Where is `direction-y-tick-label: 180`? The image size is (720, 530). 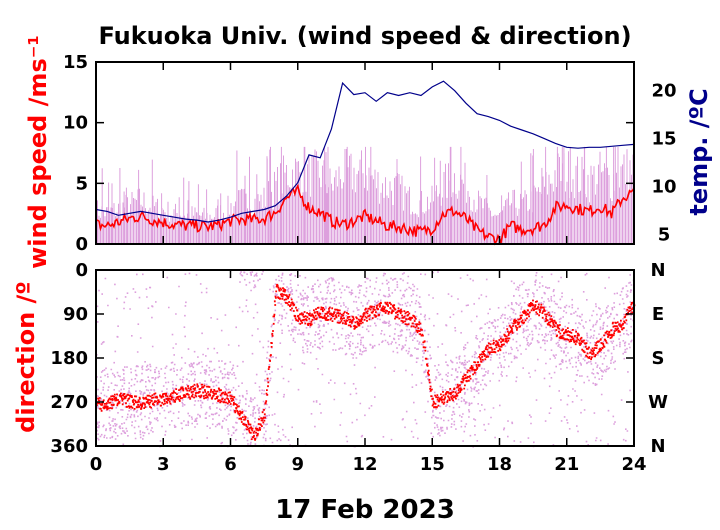
direction-y-tick-label: 180 is located at coordinates (69, 358).